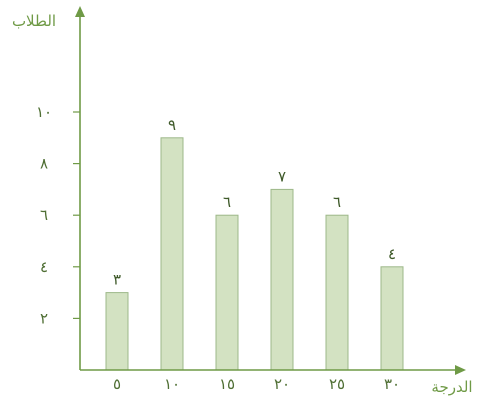 This screenshot has height=403, width=483. I want to click on data-label-10: ٩, so click(172, 125).